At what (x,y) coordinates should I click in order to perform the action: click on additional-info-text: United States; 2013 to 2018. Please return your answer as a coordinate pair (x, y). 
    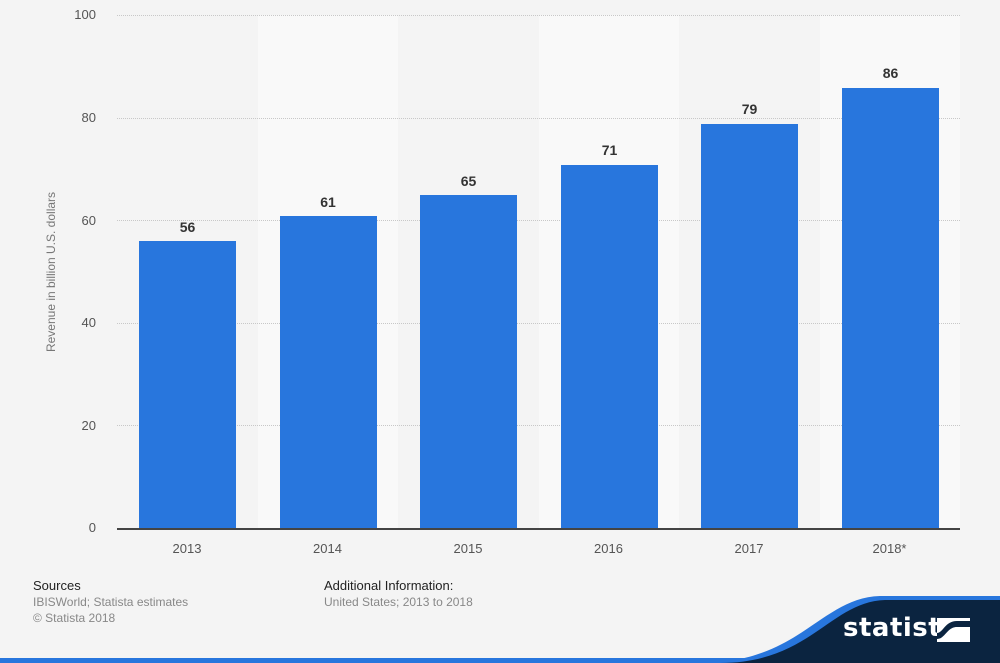
    Looking at the image, I should click on (398, 602).